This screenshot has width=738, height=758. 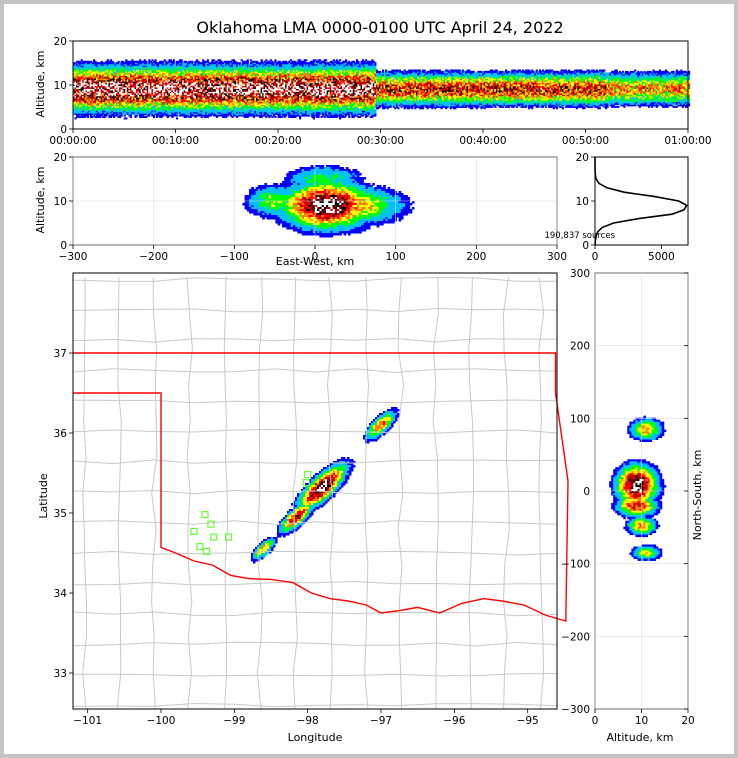 I want to click on histogram-ytick-0: 0, so click(x=585, y=246).